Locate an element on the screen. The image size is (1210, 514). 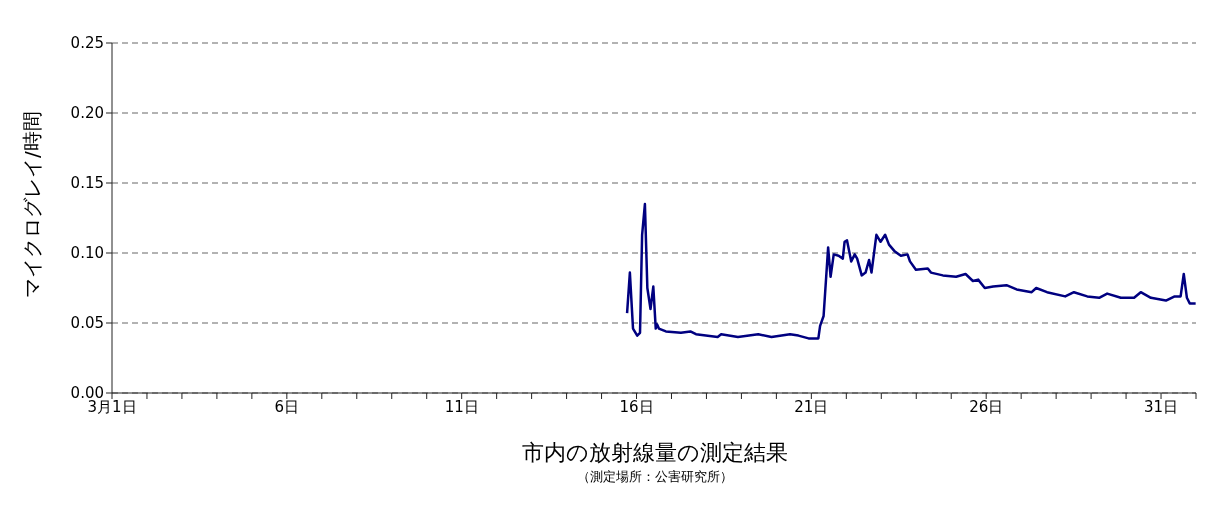
x-tick-label: 6日 is located at coordinates (287, 406).